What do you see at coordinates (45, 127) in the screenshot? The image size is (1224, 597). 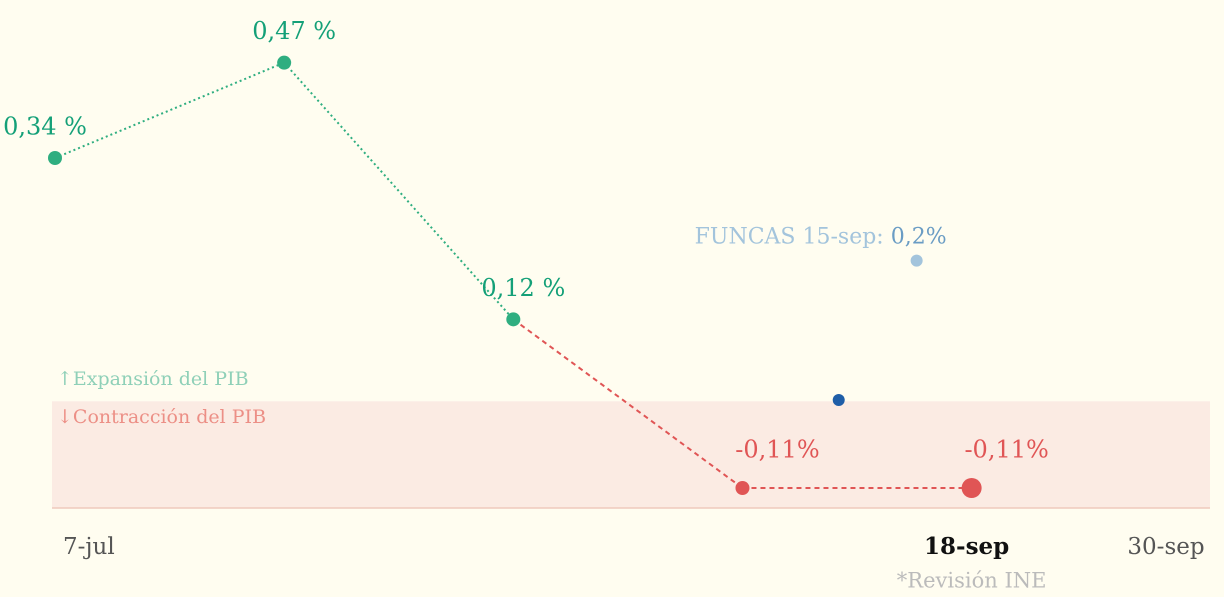 I see `value-label: 0,34 %` at bounding box center [45, 127].